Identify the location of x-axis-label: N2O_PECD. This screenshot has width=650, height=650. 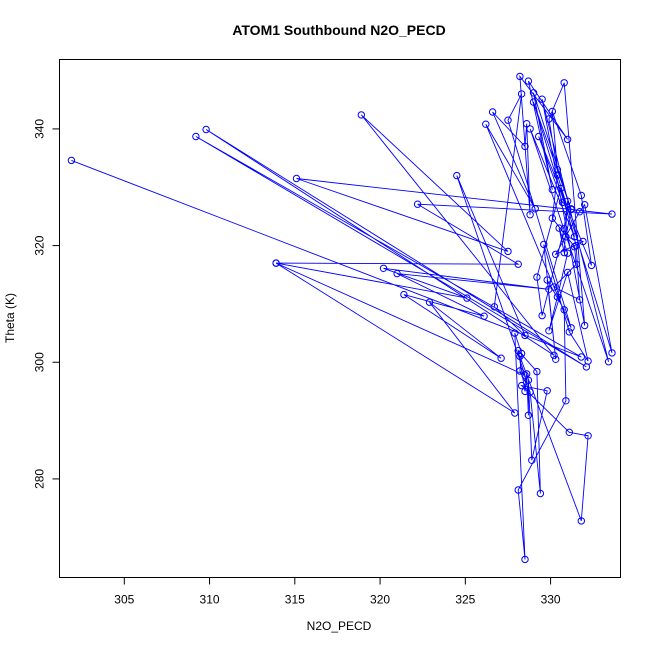
(339, 626).